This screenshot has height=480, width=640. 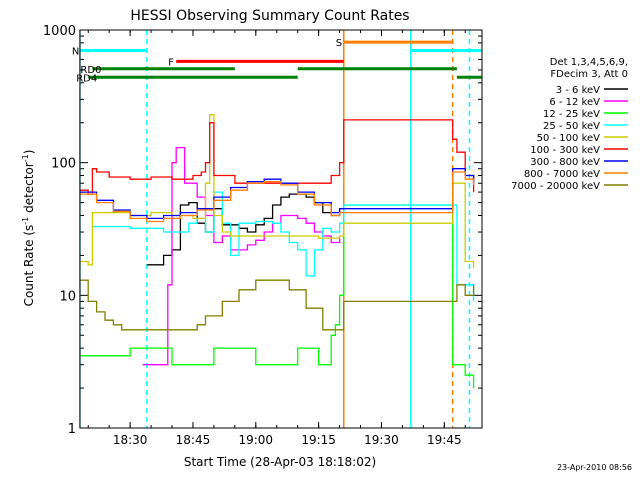 What do you see at coordinates (444, 440) in the screenshot?
I see `x-tick-label-5: 19:45` at bounding box center [444, 440].